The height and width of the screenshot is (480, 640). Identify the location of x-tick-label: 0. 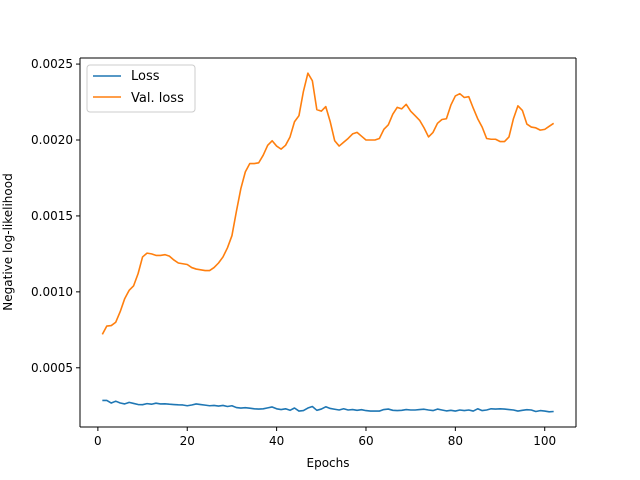
(98, 441).